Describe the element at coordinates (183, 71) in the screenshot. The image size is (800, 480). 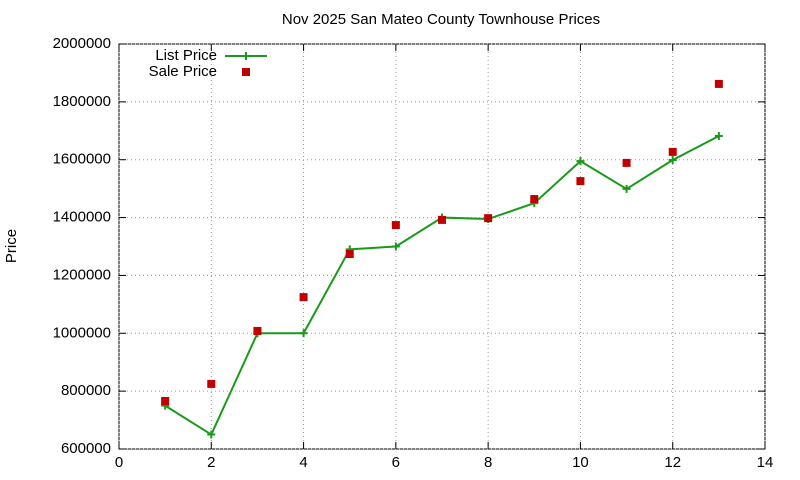
I see `legend-label: Sale Price` at that location.